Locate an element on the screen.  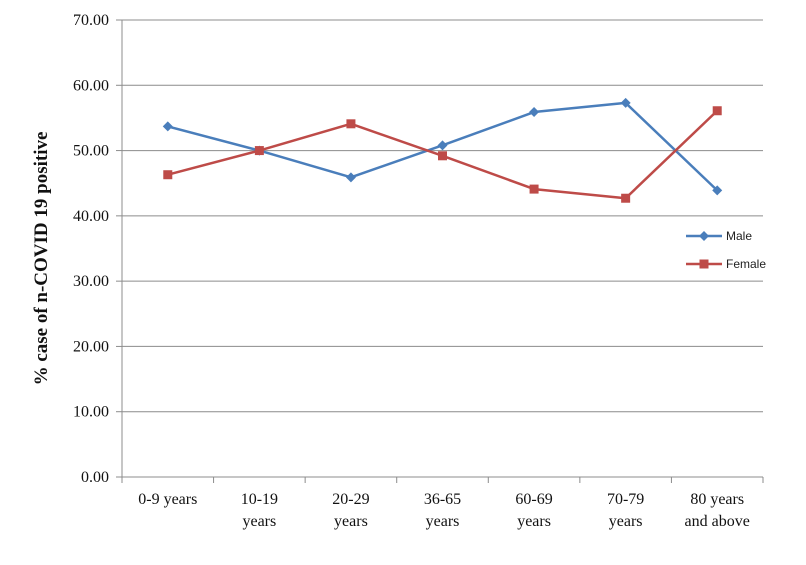
y-tick-label: 20.00 is located at coordinates (91, 346).